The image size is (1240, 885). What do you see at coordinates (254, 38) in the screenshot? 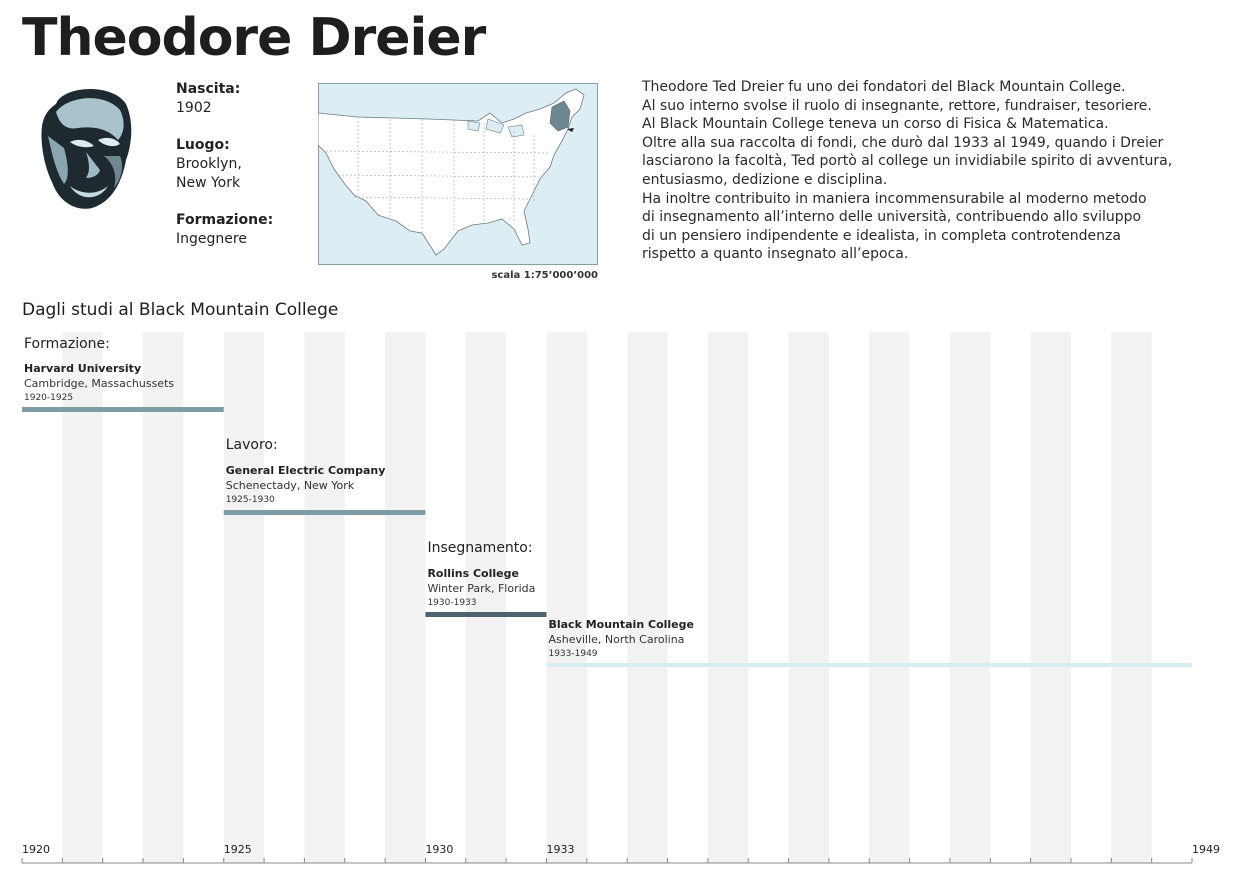
I see `page-title: Theodore Dreier` at bounding box center [254, 38].